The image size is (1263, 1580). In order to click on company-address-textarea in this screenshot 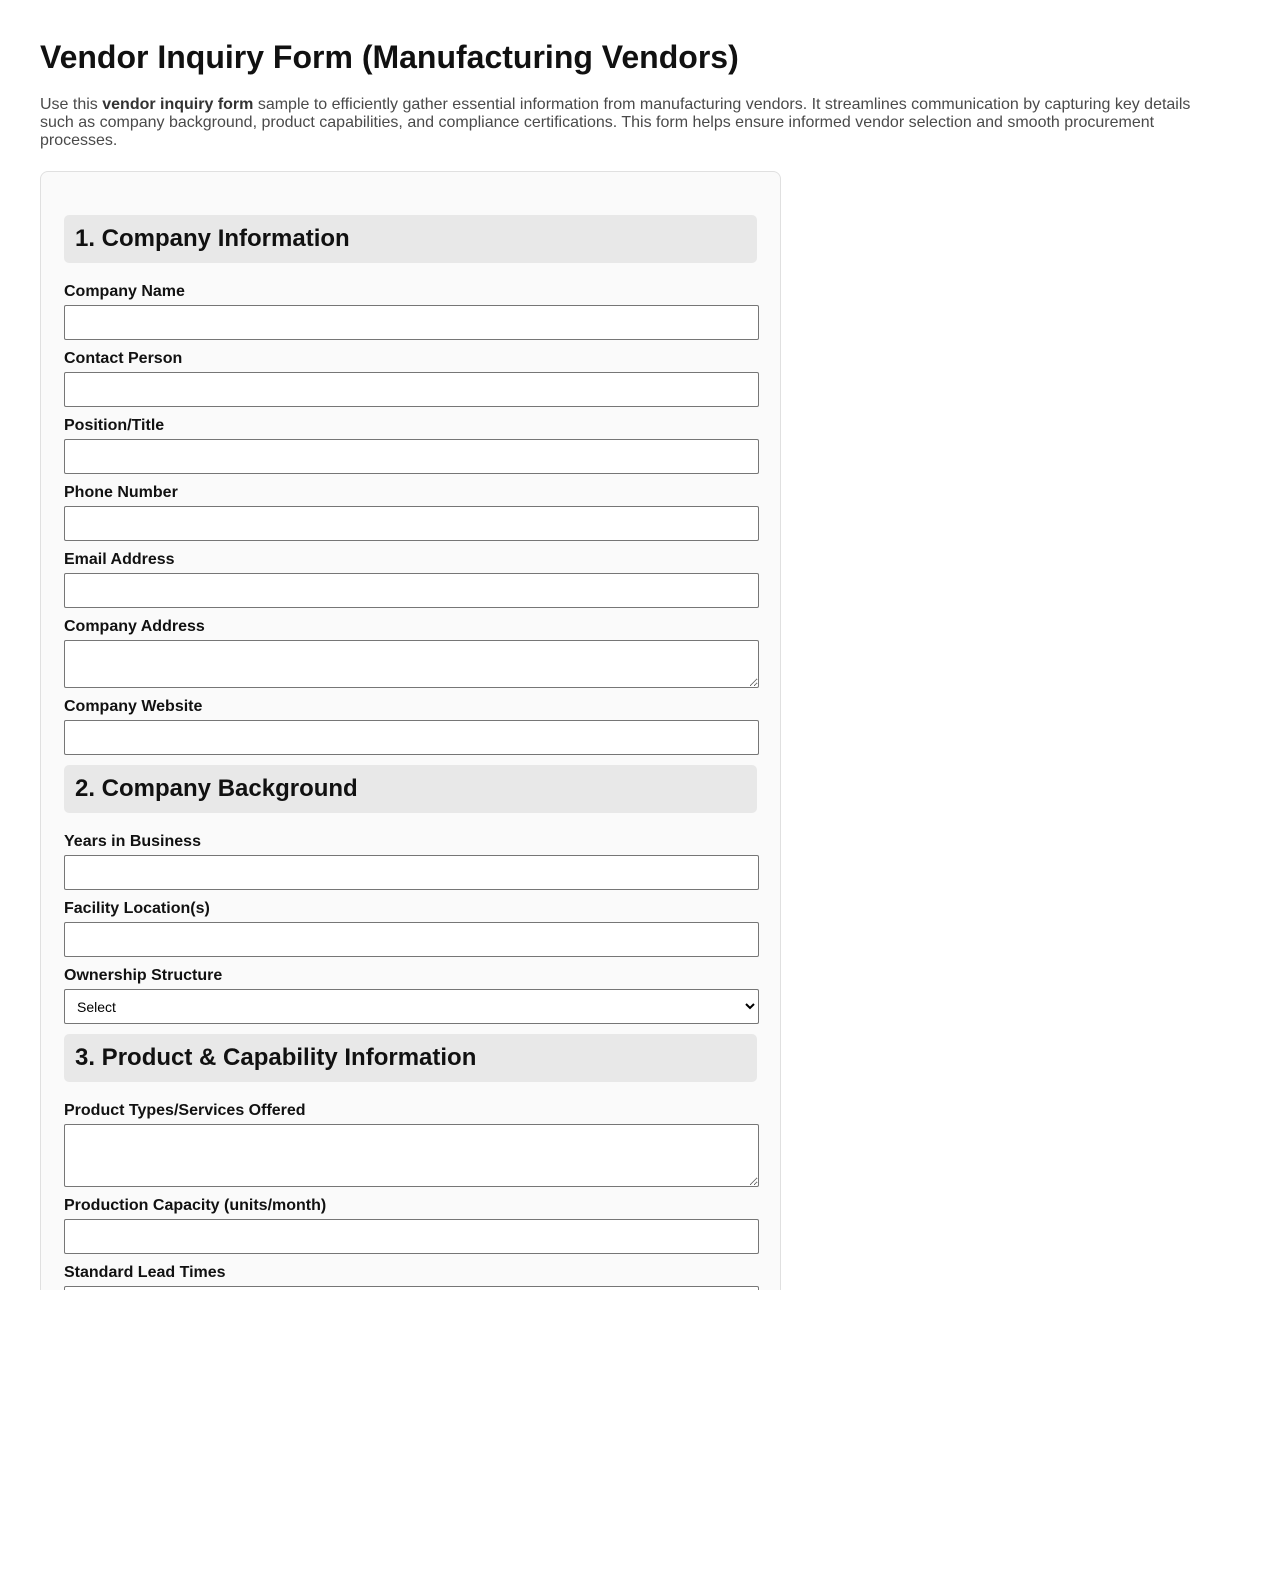, I will do `click(411, 664)`.